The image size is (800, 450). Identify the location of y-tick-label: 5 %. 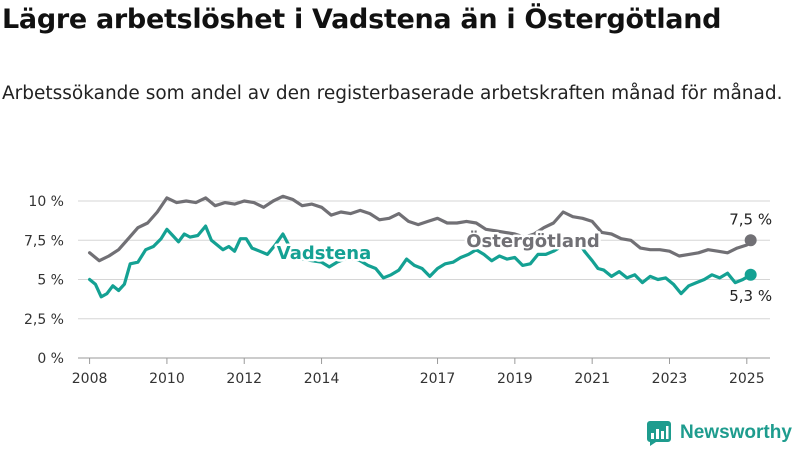
(50, 281).